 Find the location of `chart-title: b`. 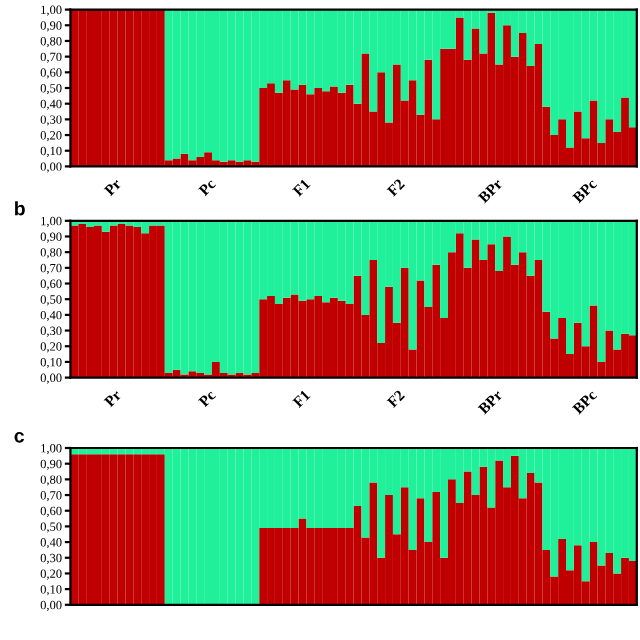

chart-title: b is located at coordinates (20, 208).